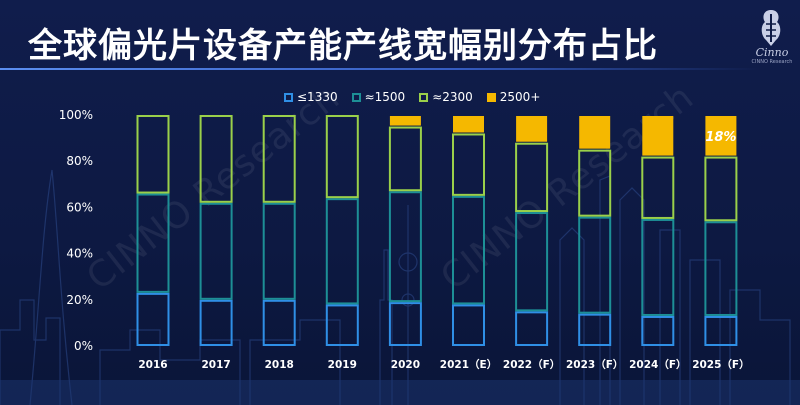 This screenshot has width=800, height=405. What do you see at coordinates (79, 161) in the screenshot?
I see `y-tick-label: 80%` at bounding box center [79, 161].